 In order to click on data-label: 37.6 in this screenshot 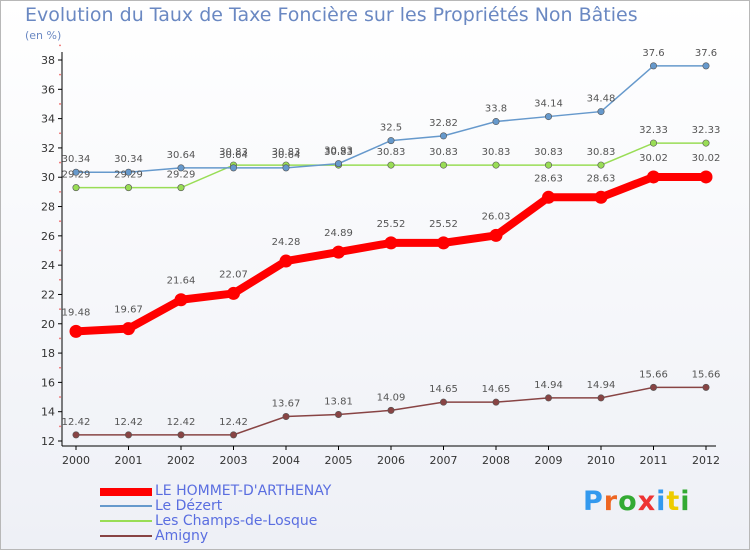, I will do `click(653, 53)`.